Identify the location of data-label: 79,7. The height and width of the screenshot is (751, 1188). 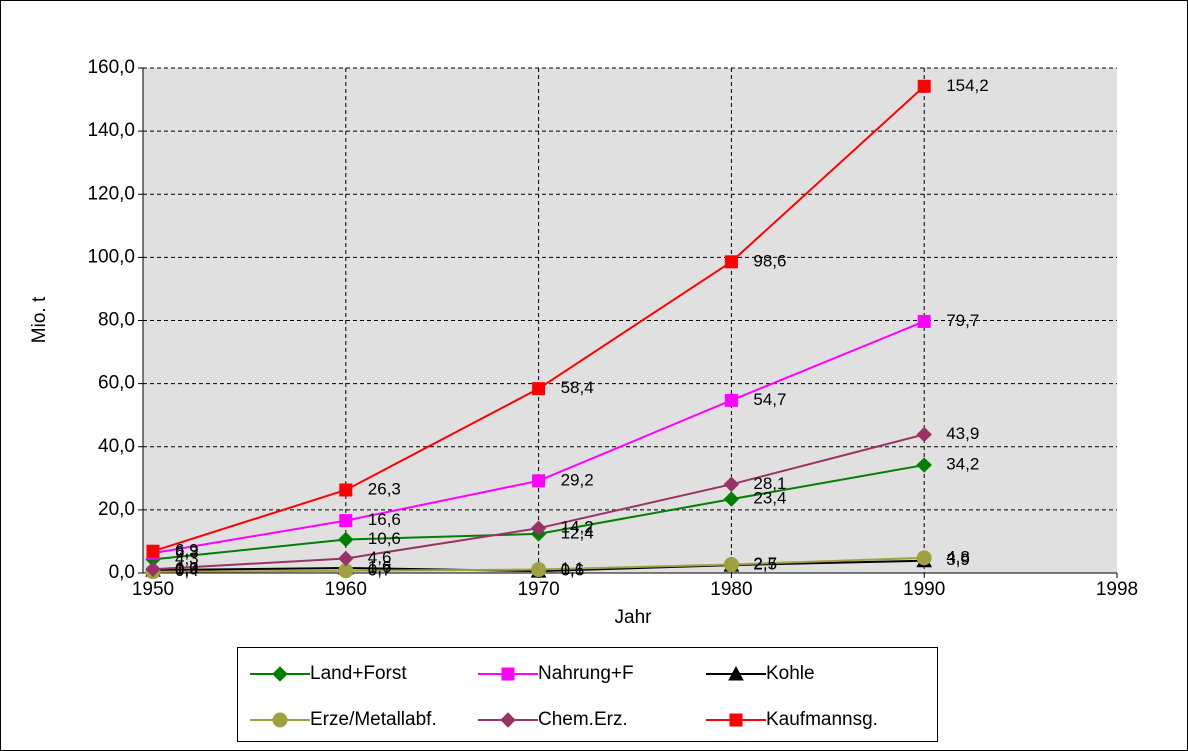
(962, 320).